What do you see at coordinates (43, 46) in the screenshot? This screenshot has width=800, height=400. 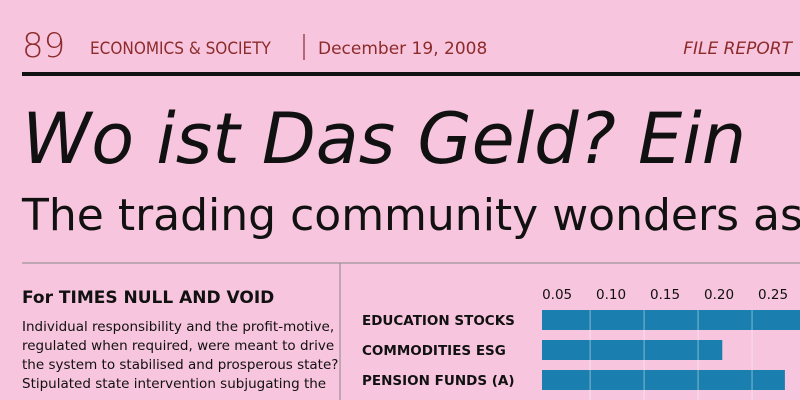 I see `issue-number: 89` at bounding box center [43, 46].